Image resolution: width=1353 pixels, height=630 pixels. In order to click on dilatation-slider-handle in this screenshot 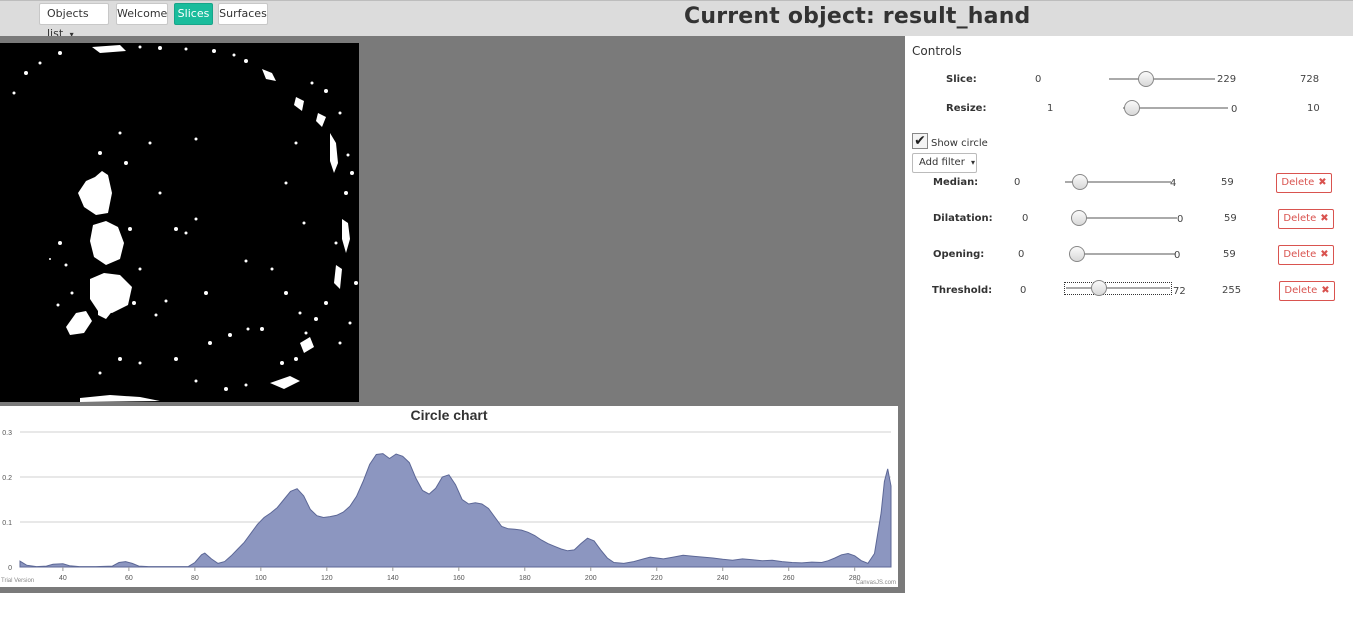, I will do `click(1079, 218)`.